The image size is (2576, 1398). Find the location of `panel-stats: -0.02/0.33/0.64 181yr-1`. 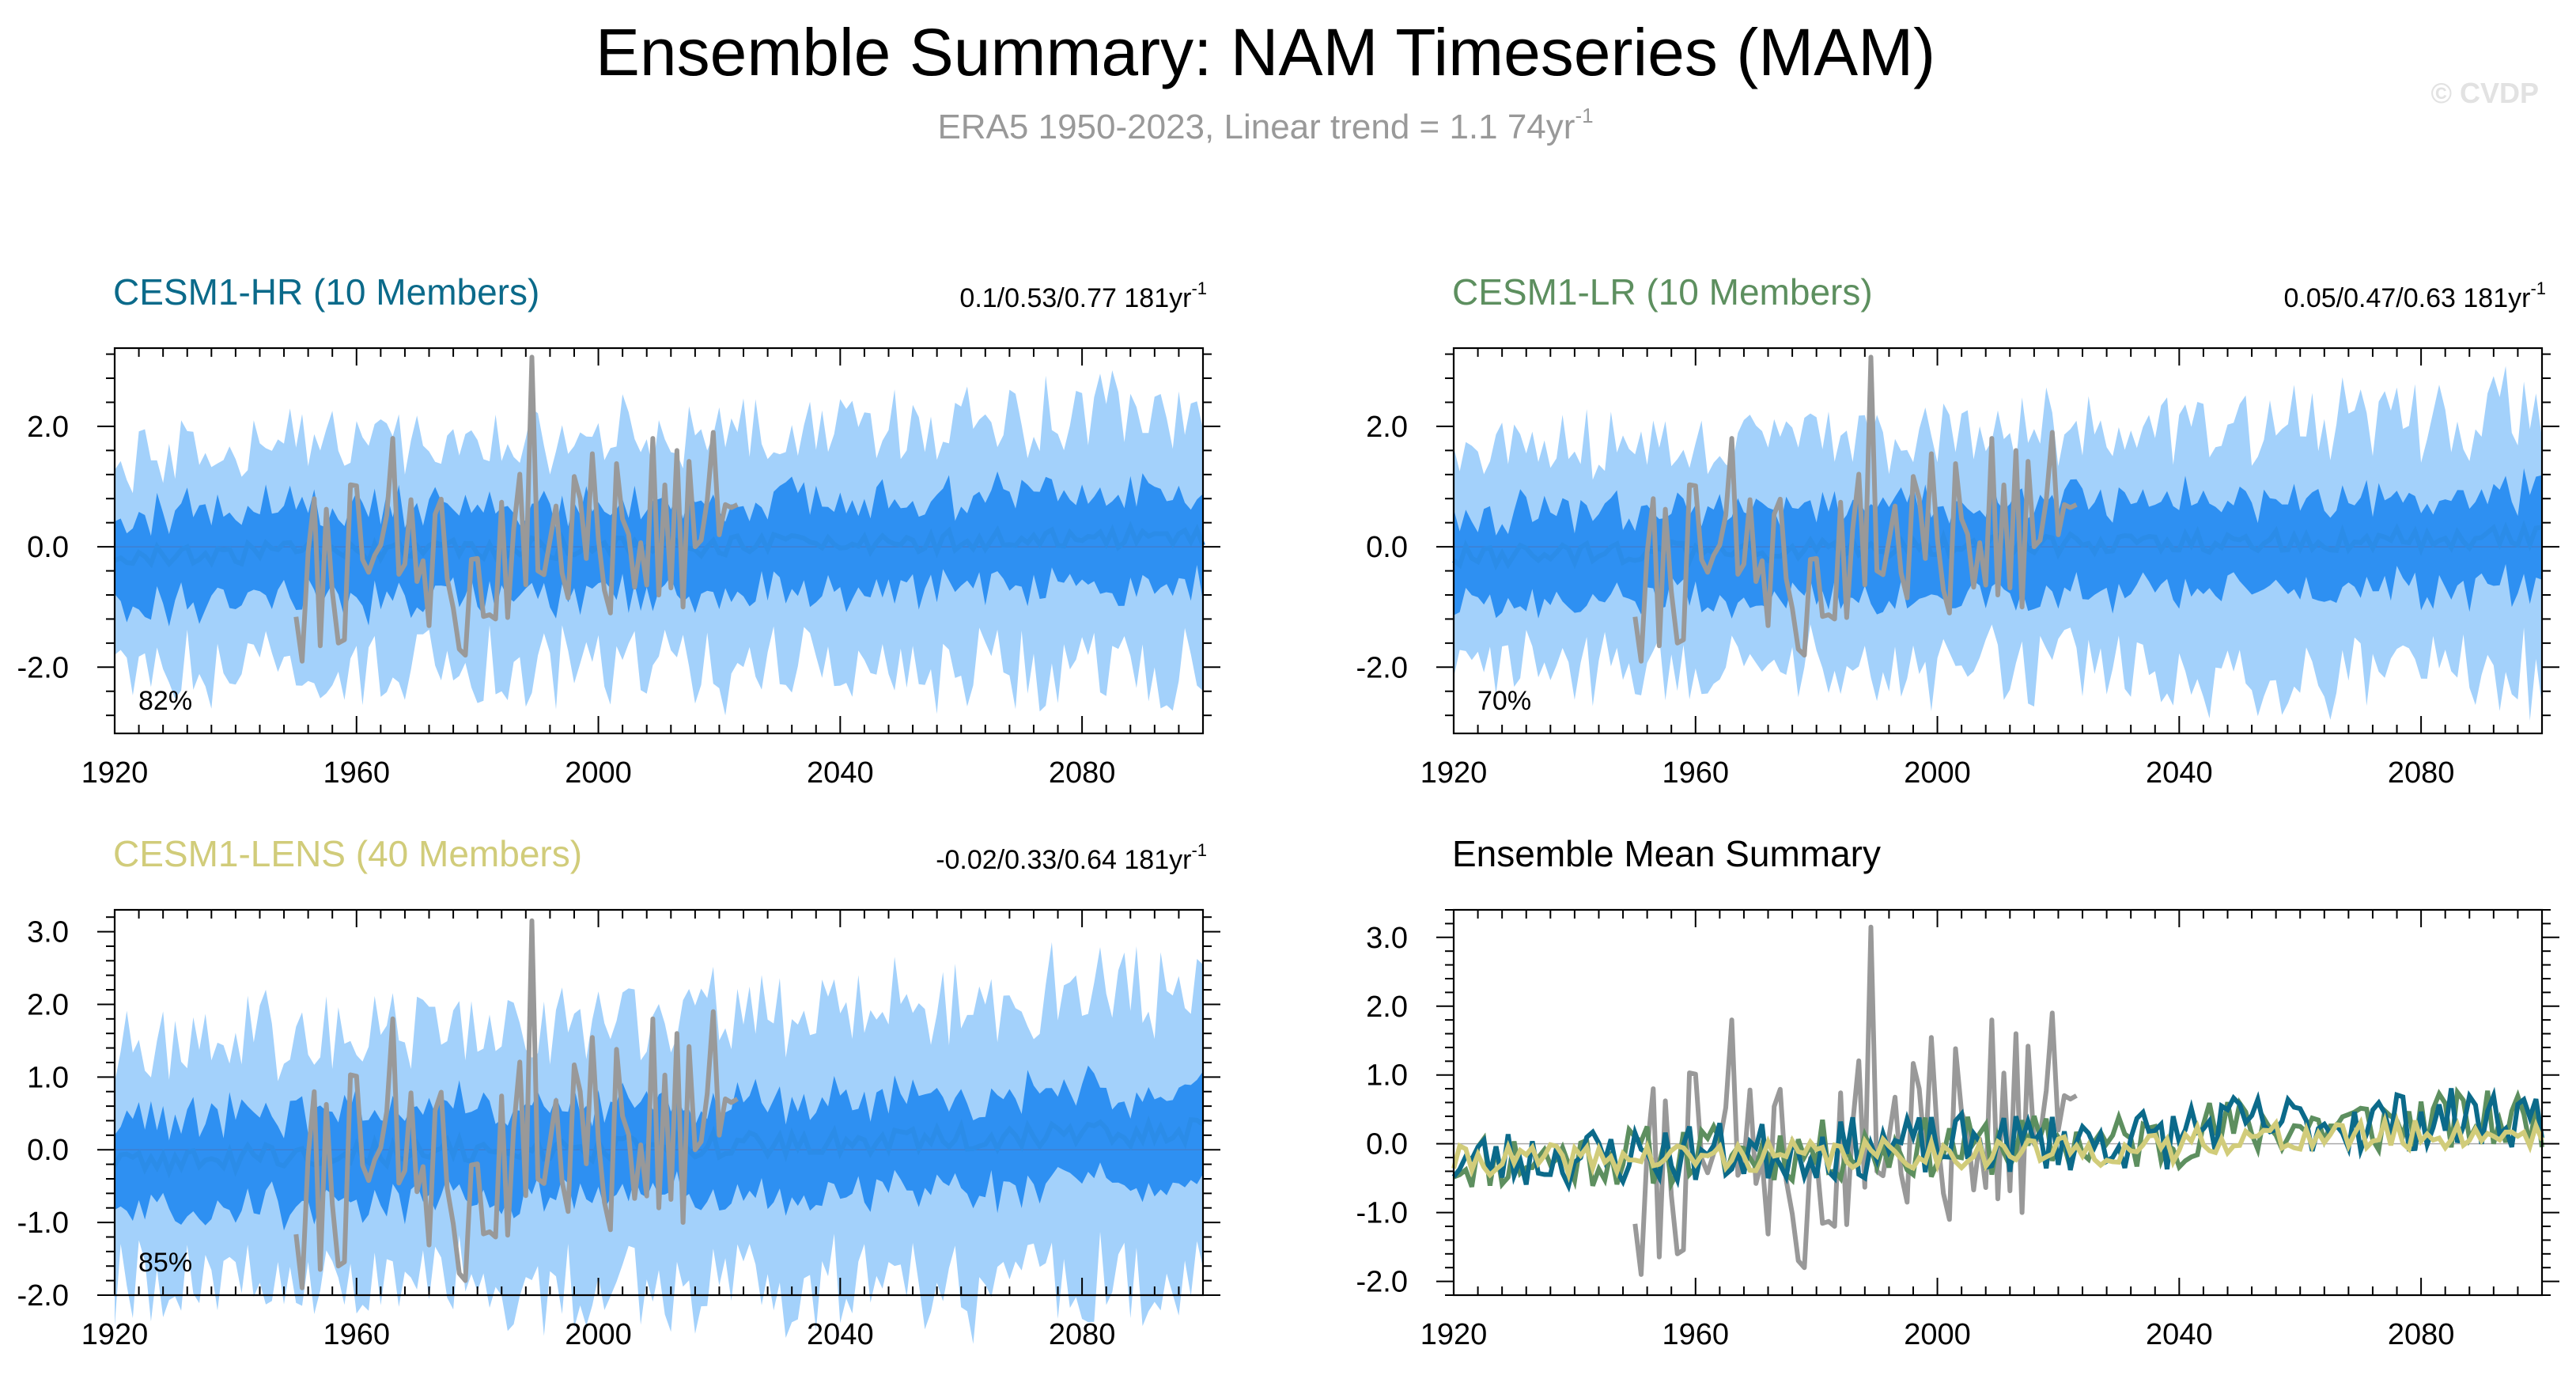

panel-stats: -0.02/0.33/0.64 181yr-1 is located at coordinates (1071, 857).